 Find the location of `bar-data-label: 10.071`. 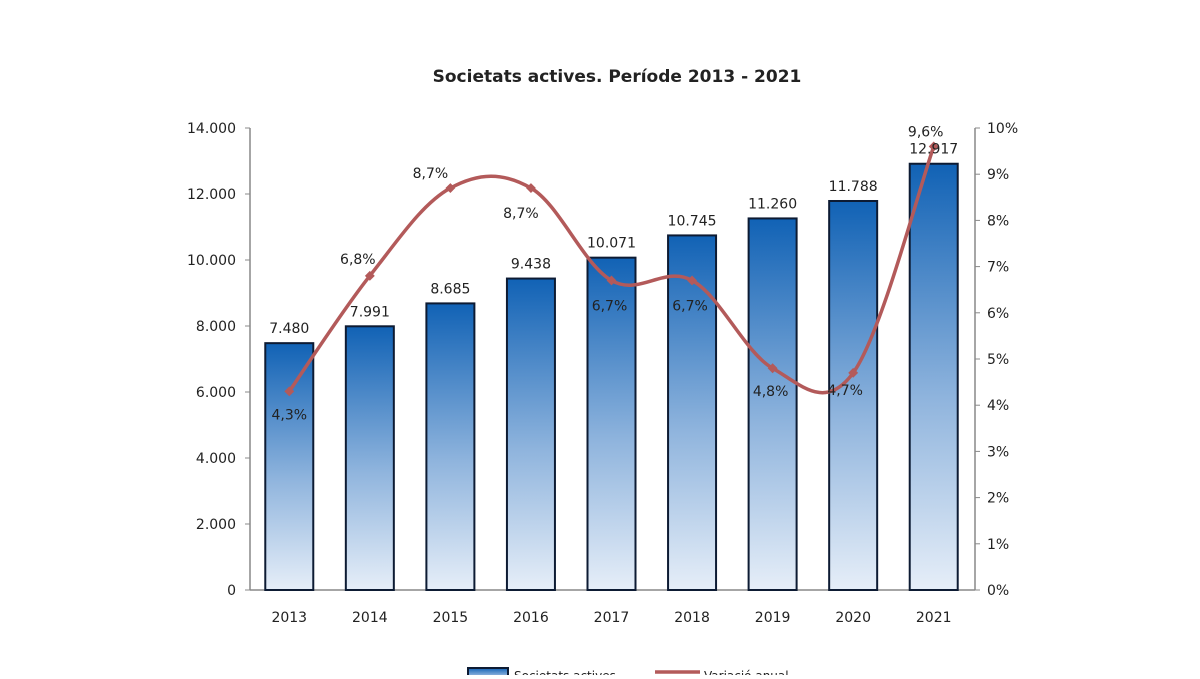

bar-data-label: 10.071 is located at coordinates (611, 244).